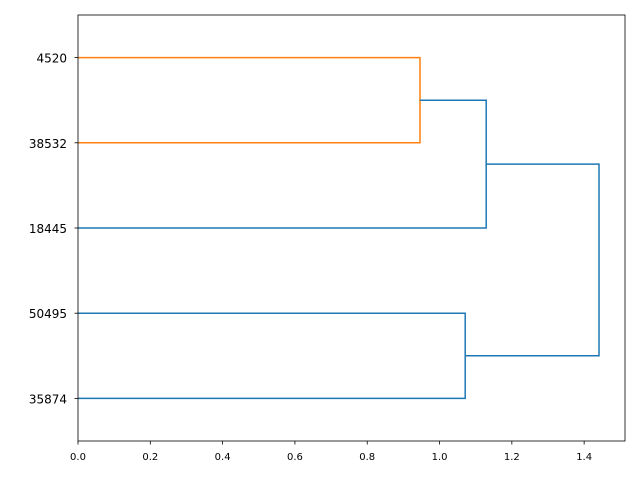 Image resolution: width=640 pixels, height=485 pixels. Describe the element at coordinates (440, 457) in the screenshot. I see `x-tick-label: 1.0` at that location.